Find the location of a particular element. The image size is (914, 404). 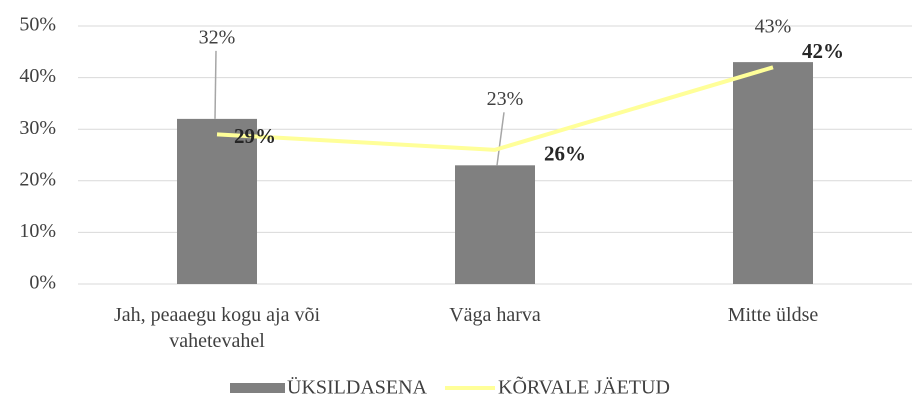

y-tick-label: 50% is located at coordinates (37, 25).